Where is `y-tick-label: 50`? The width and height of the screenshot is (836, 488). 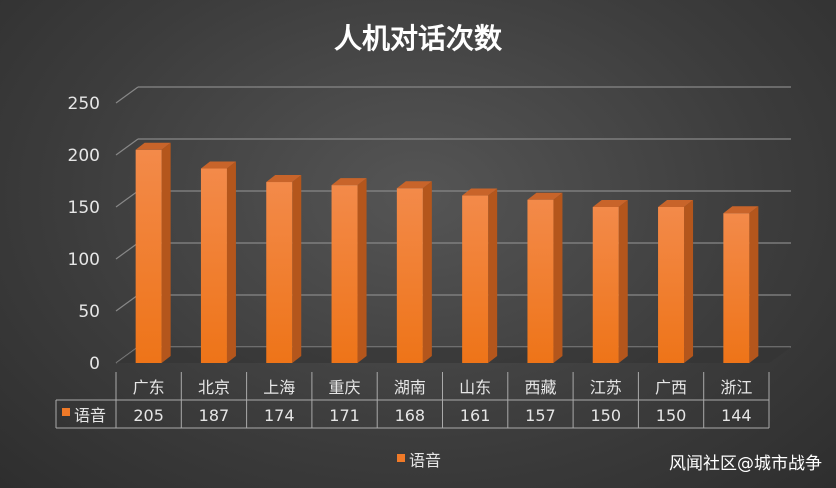 y-tick-label: 50 is located at coordinates (89, 312).